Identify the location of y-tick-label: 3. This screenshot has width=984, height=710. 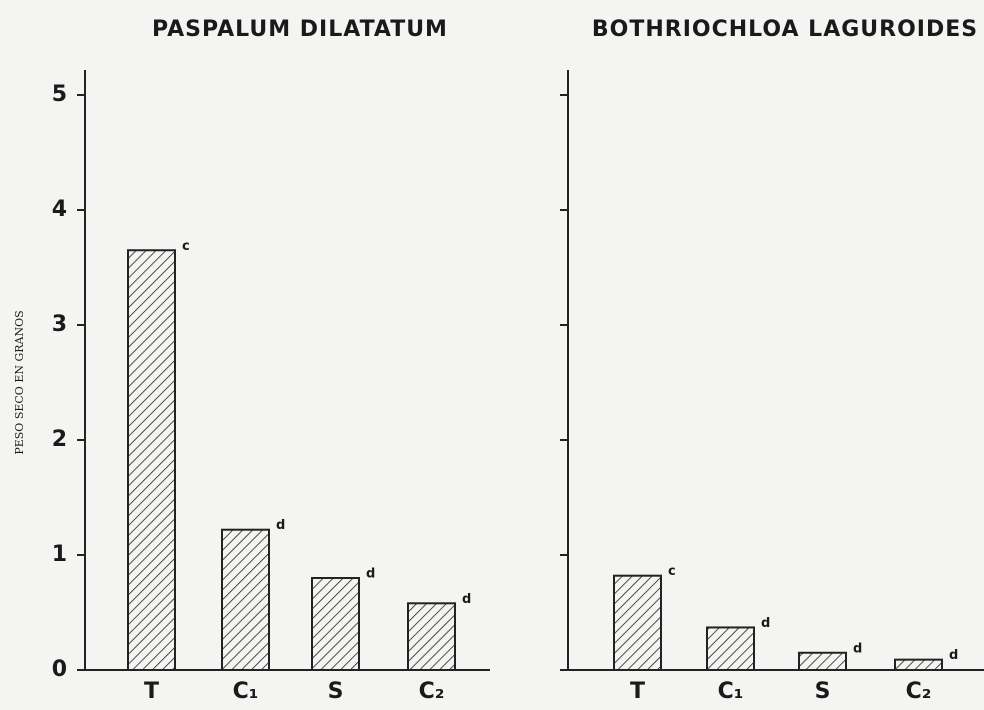
(59, 324).